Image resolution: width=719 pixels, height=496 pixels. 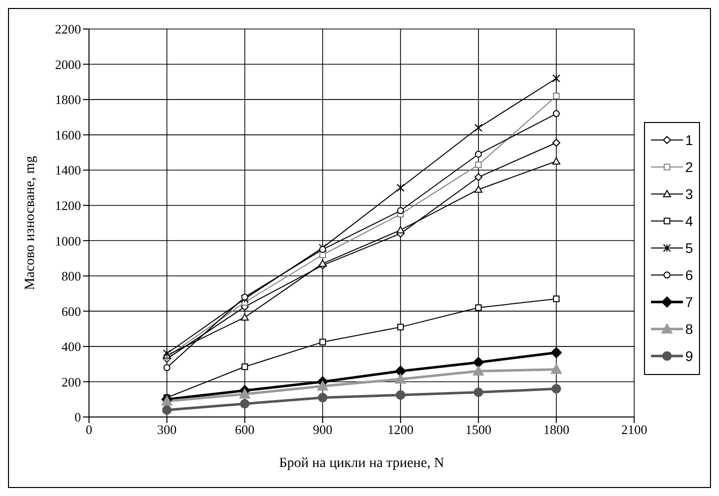 I want to click on y-tick-label: 1600, so click(x=68, y=134).